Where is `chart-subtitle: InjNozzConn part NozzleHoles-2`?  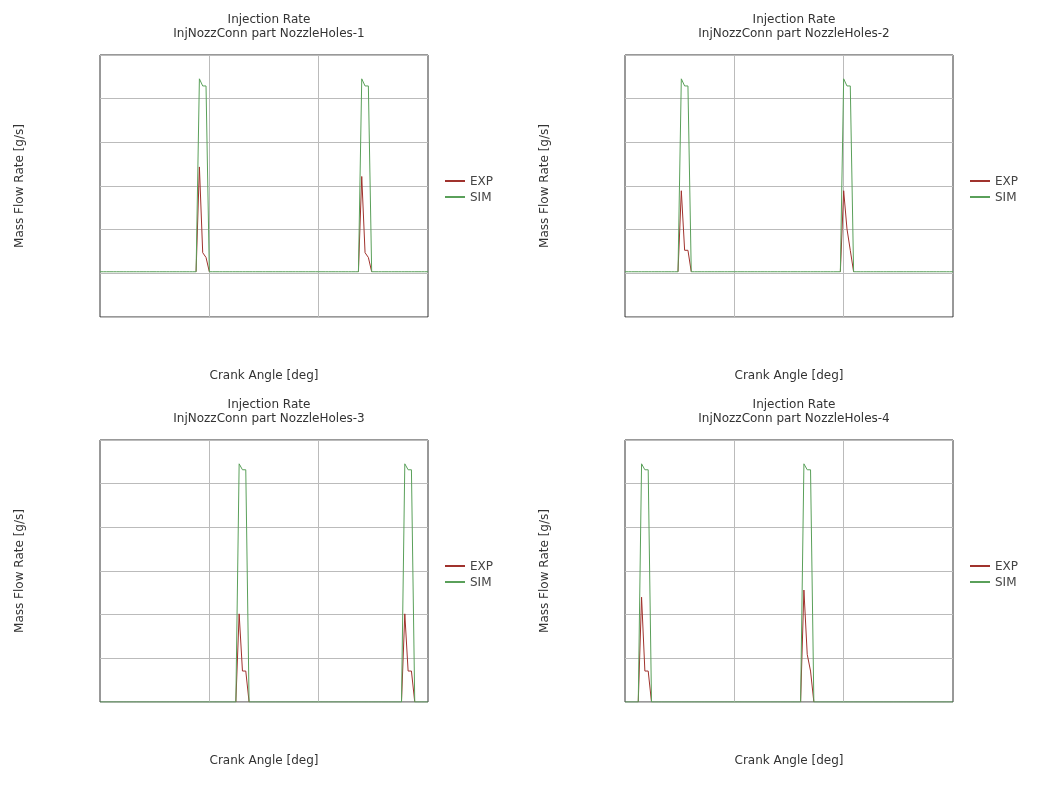
chart-subtitle: InjNozzConn part NozzleHoles-2 is located at coordinates (794, 33).